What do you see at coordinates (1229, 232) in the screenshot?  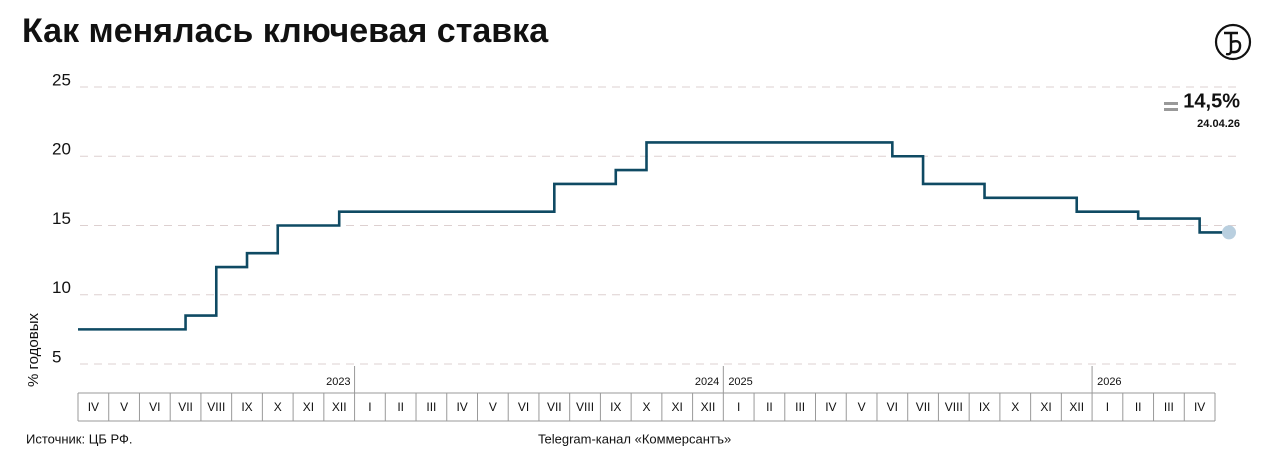 I see `current-point` at bounding box center [1229, 232].